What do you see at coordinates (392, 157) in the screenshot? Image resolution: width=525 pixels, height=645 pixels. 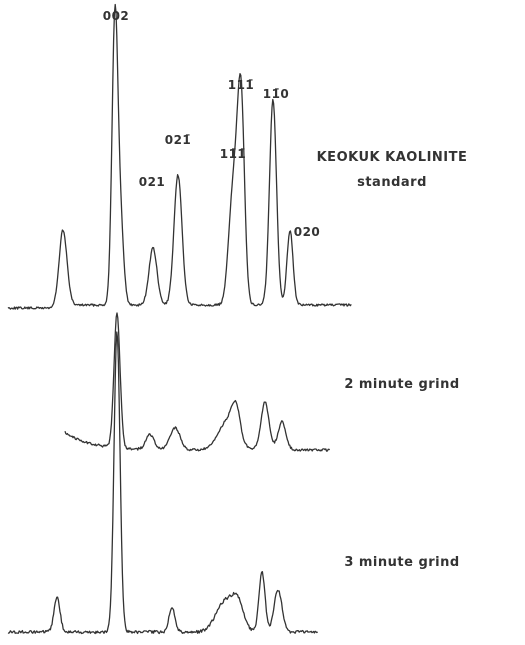 I see `trace-label: KEOKUK KAOLINITE` at bounding box center [392, 157].